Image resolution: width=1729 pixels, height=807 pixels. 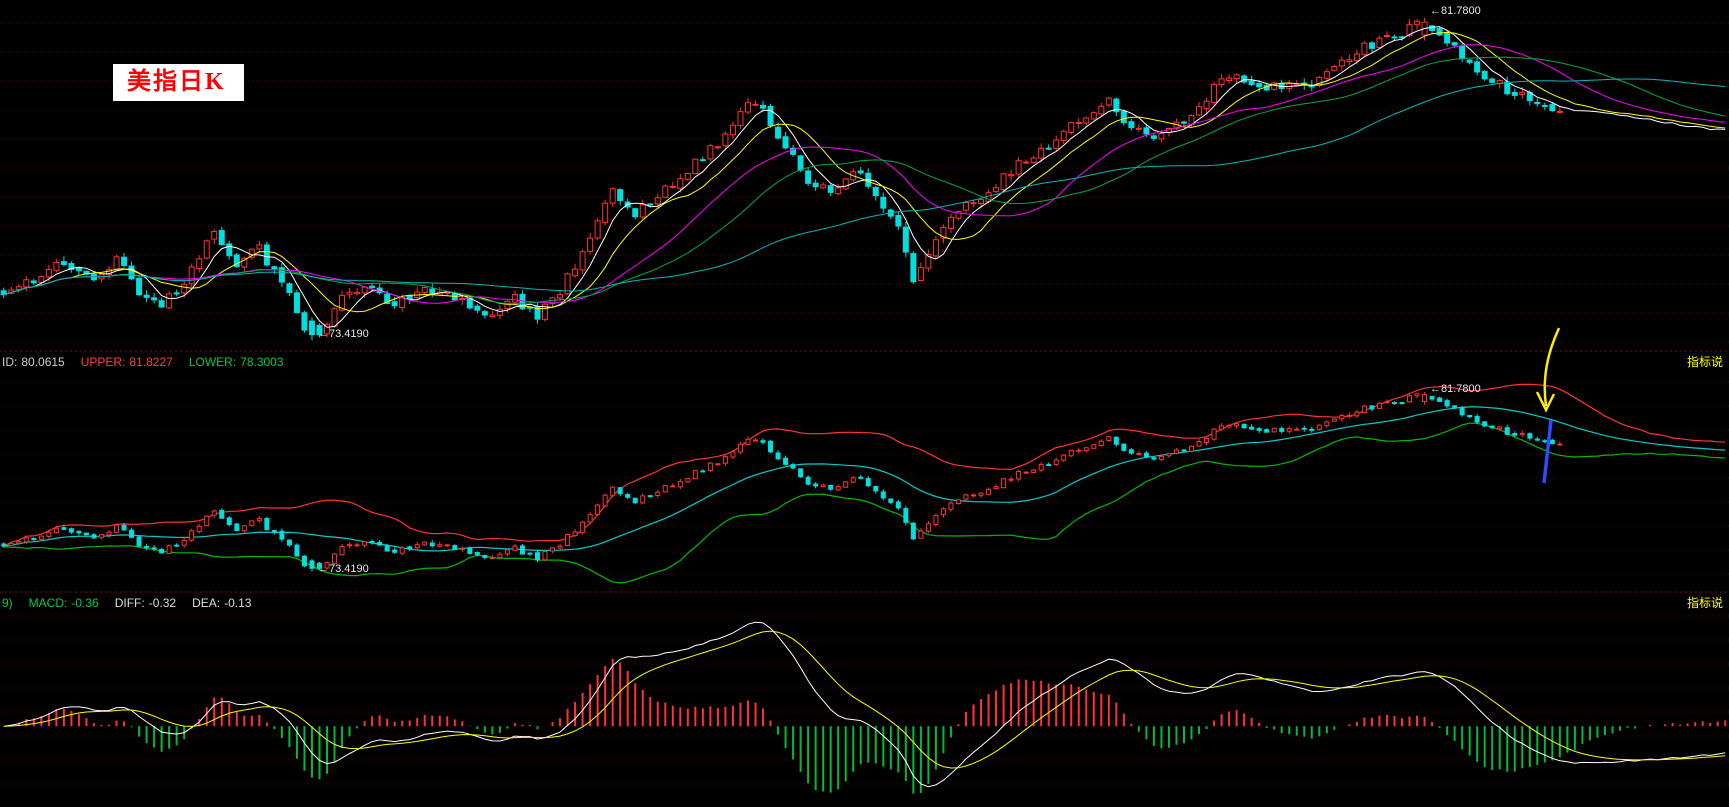 I want to click on boll-mid-label: ID:, so click(x=10, y=362).